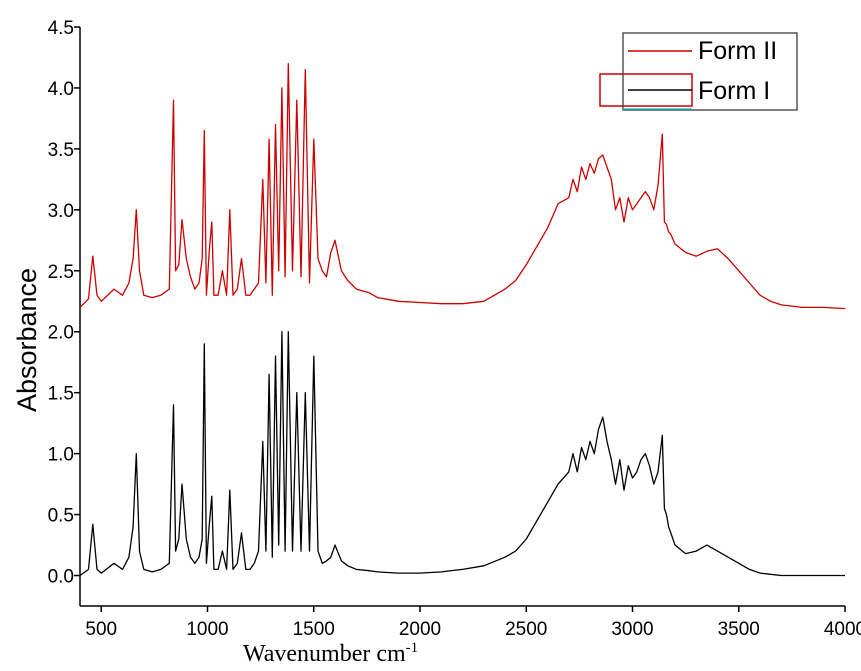 The width and height of the screenshot is (861, 671). What do you see at coordinates (61, 577) in the screenshot?
I see `y-tick-label-0: 0.0` at bounding box center [61, 577].